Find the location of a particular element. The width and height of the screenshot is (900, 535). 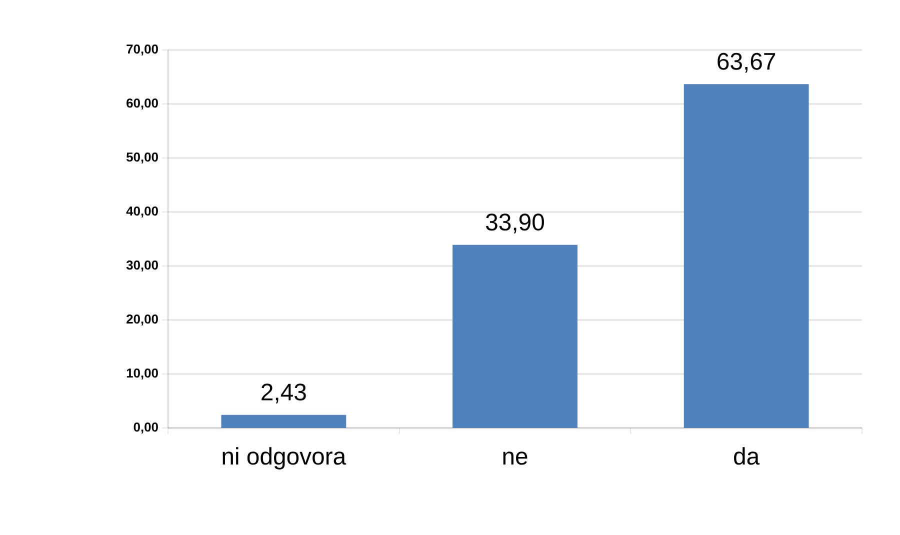

y-tick-label: 30,00 is located at coordinates (142, 266).